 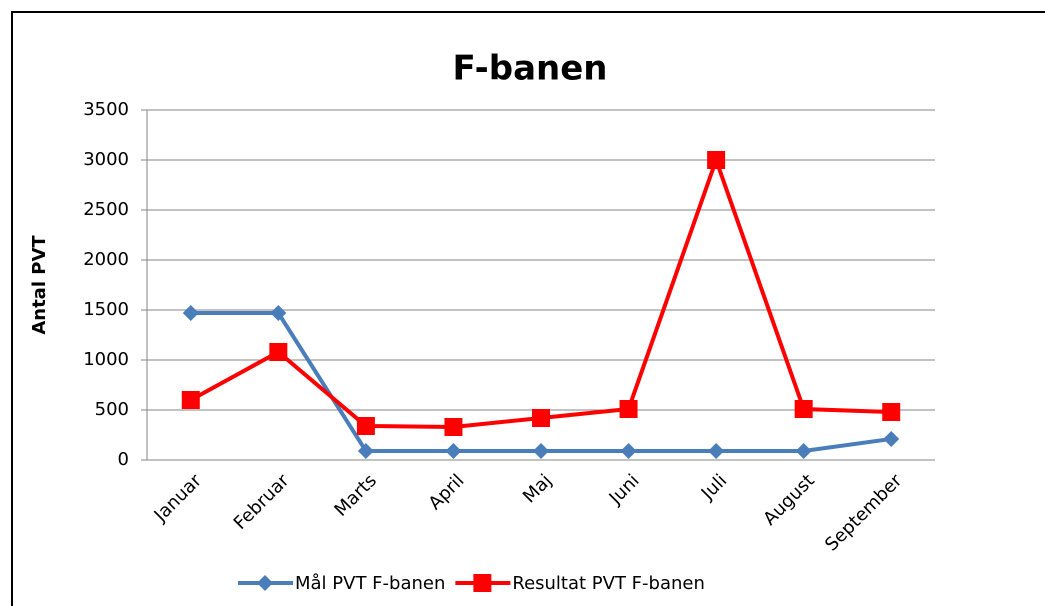 I want to click on y-tick-label: 2500, so click(x=106, y=209).